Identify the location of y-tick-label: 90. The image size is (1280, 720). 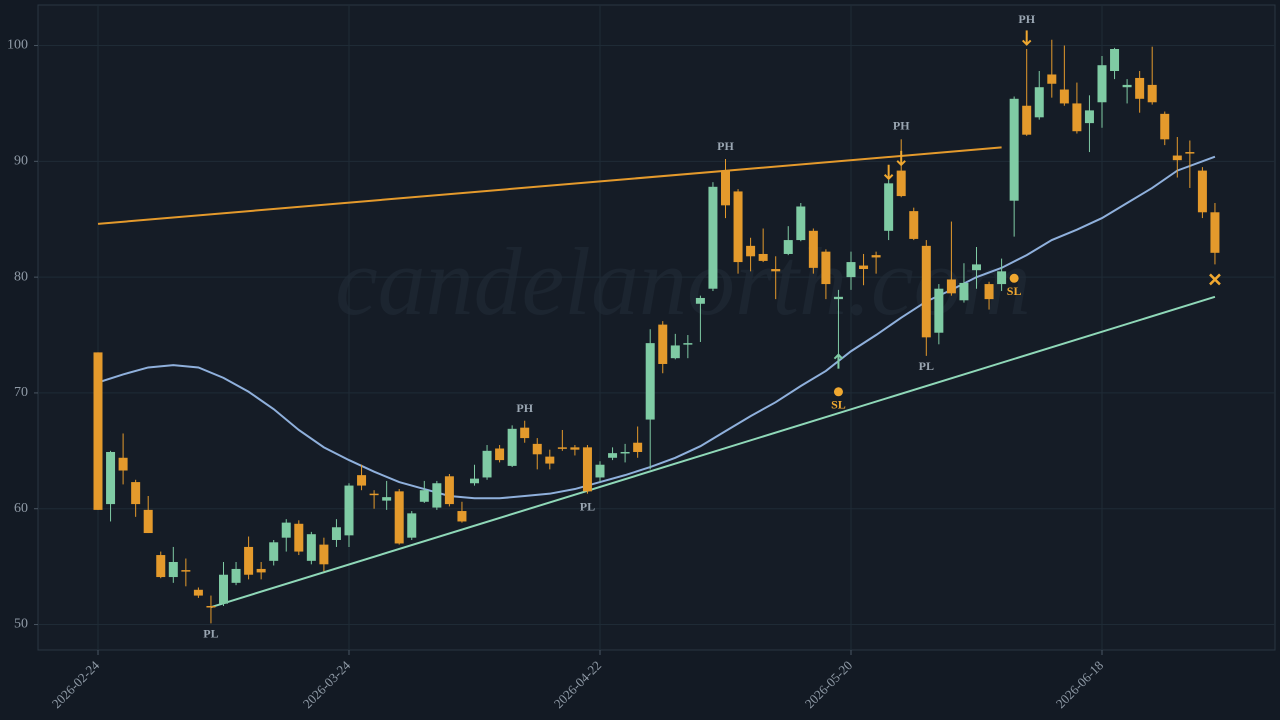
(21, 161).